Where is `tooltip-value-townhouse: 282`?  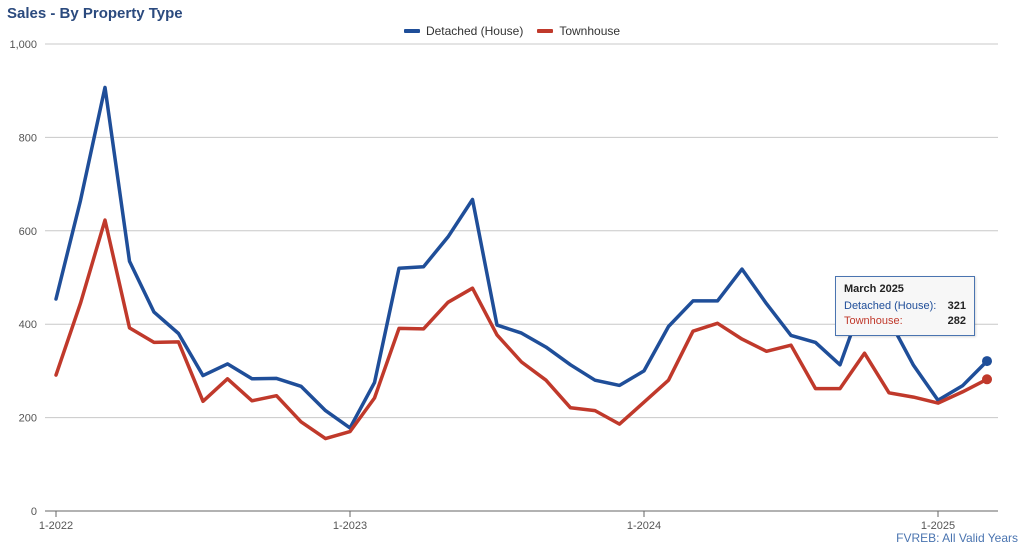 tooltip-value-townhouse: 282 is located at coordinates (956, 321).